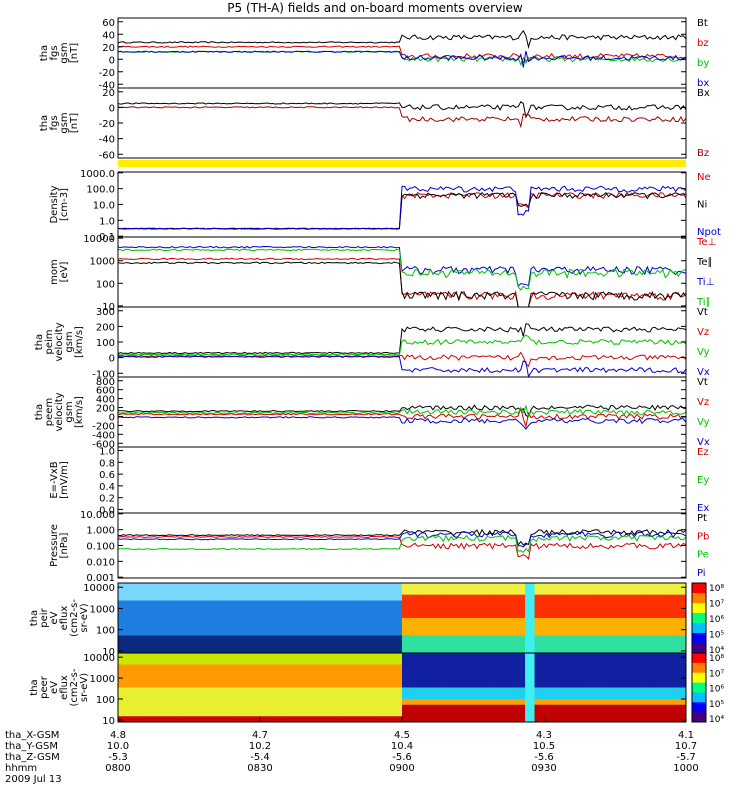 The width and height of the screenshot is (750, 800). What do you see at coordinates (703, 508) in the screenshot?
I see `legend-p7: Ex` at bounding box center [703, 508].